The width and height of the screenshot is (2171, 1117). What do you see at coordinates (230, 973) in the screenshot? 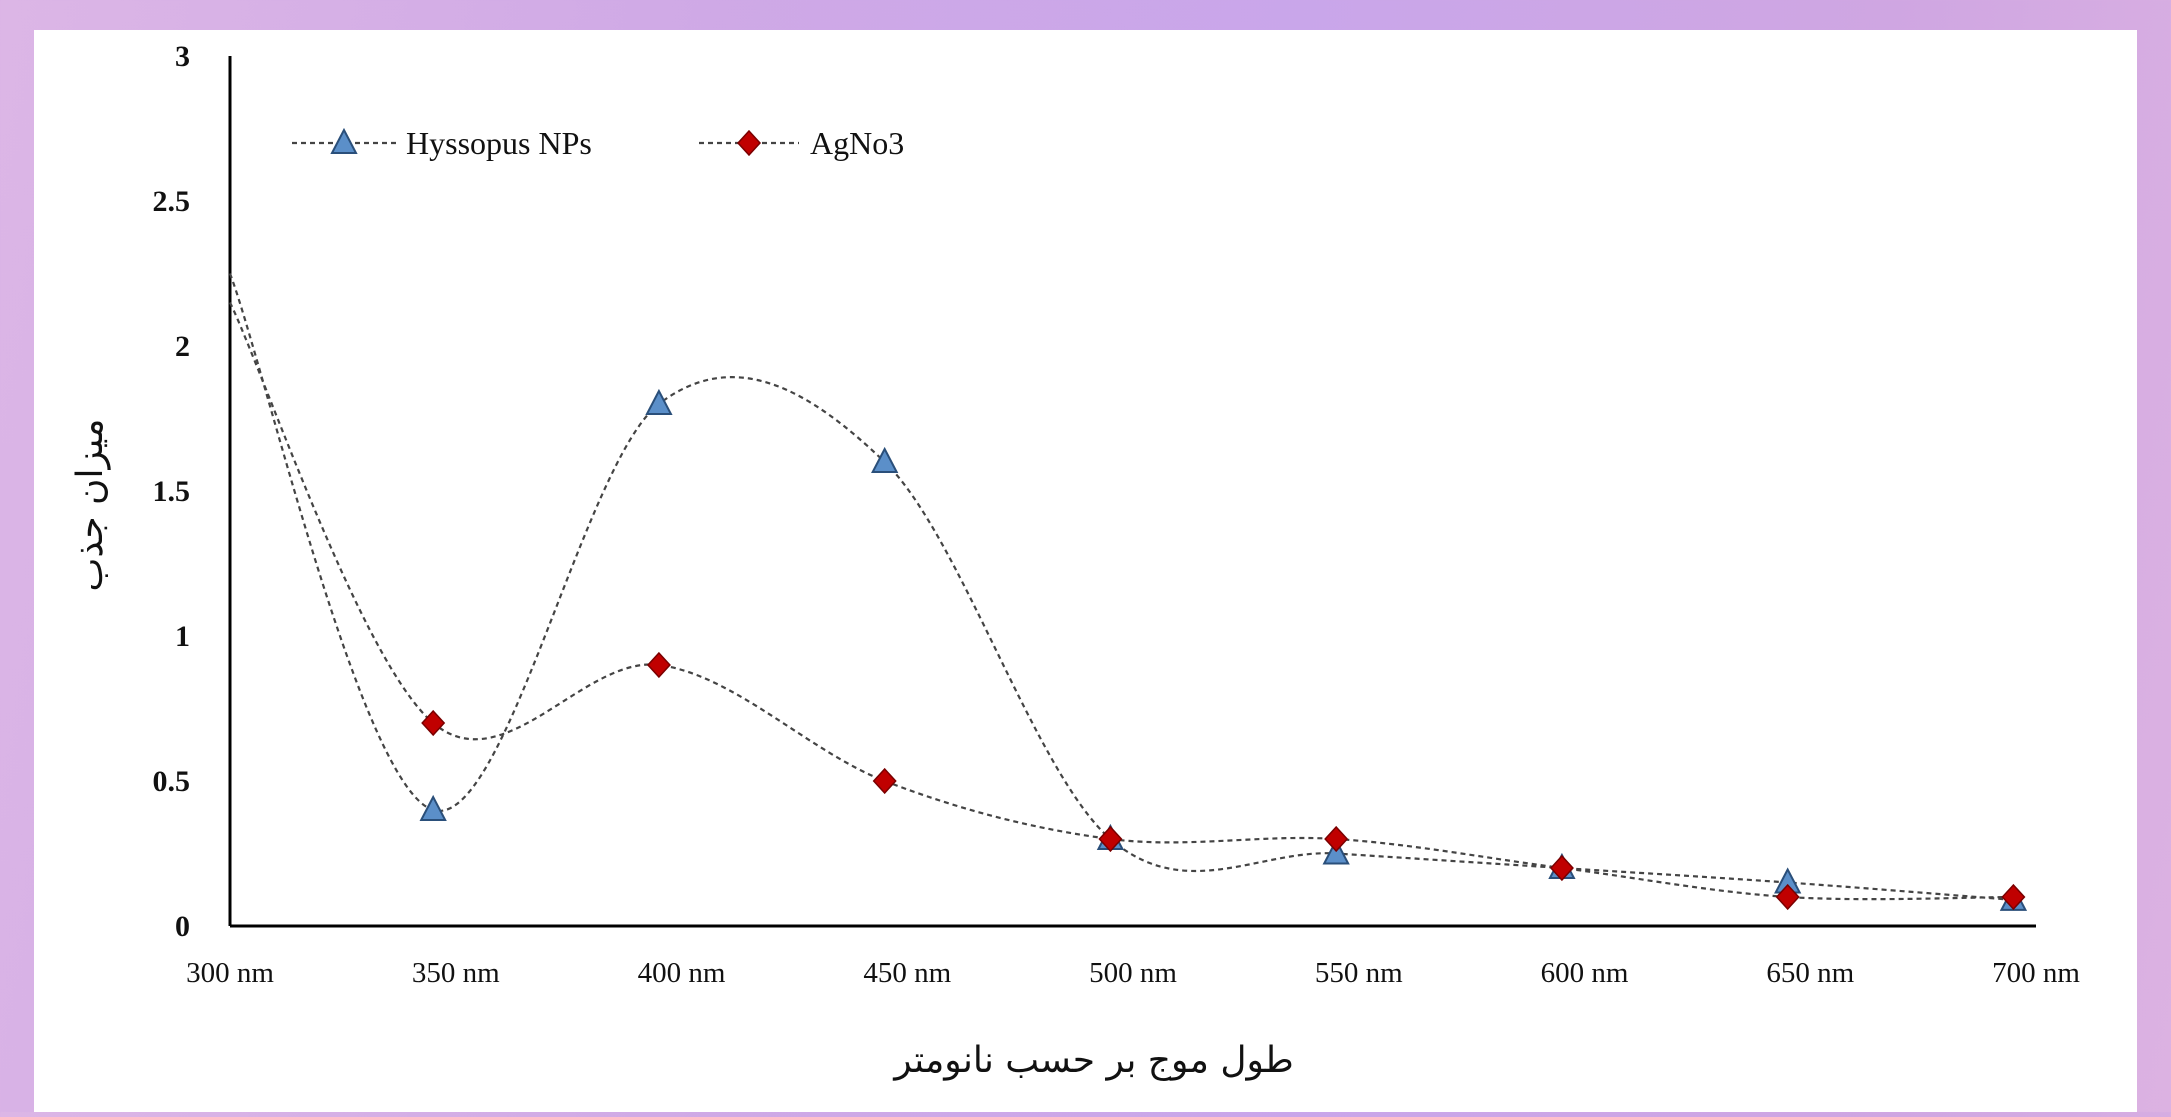
I see `x-tick-label: 300 nm` at bounding box center [230, 973].